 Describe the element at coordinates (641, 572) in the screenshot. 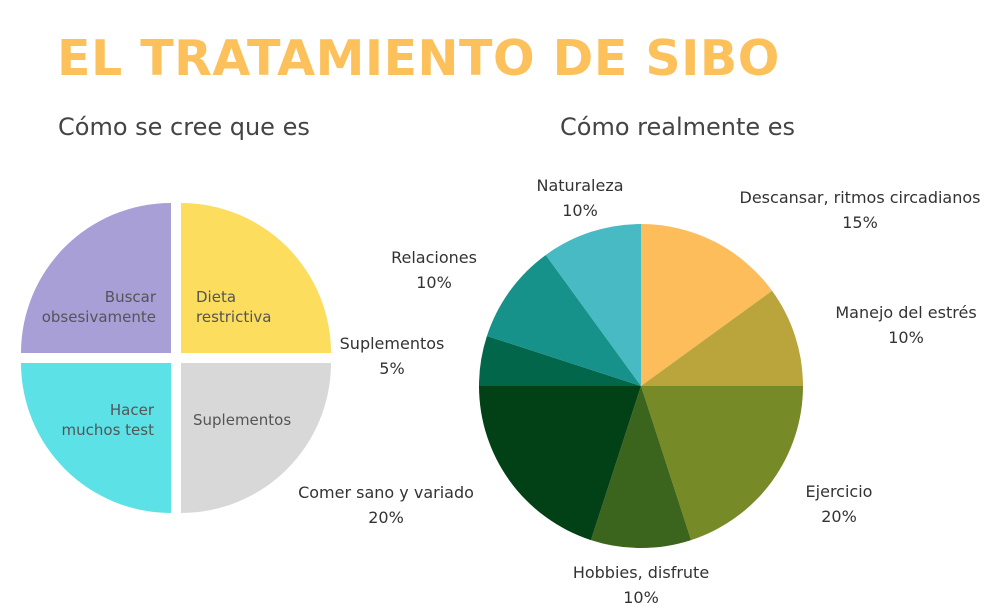

I see `right-pie-slice-label: Hobbies, disfrute` at that location.